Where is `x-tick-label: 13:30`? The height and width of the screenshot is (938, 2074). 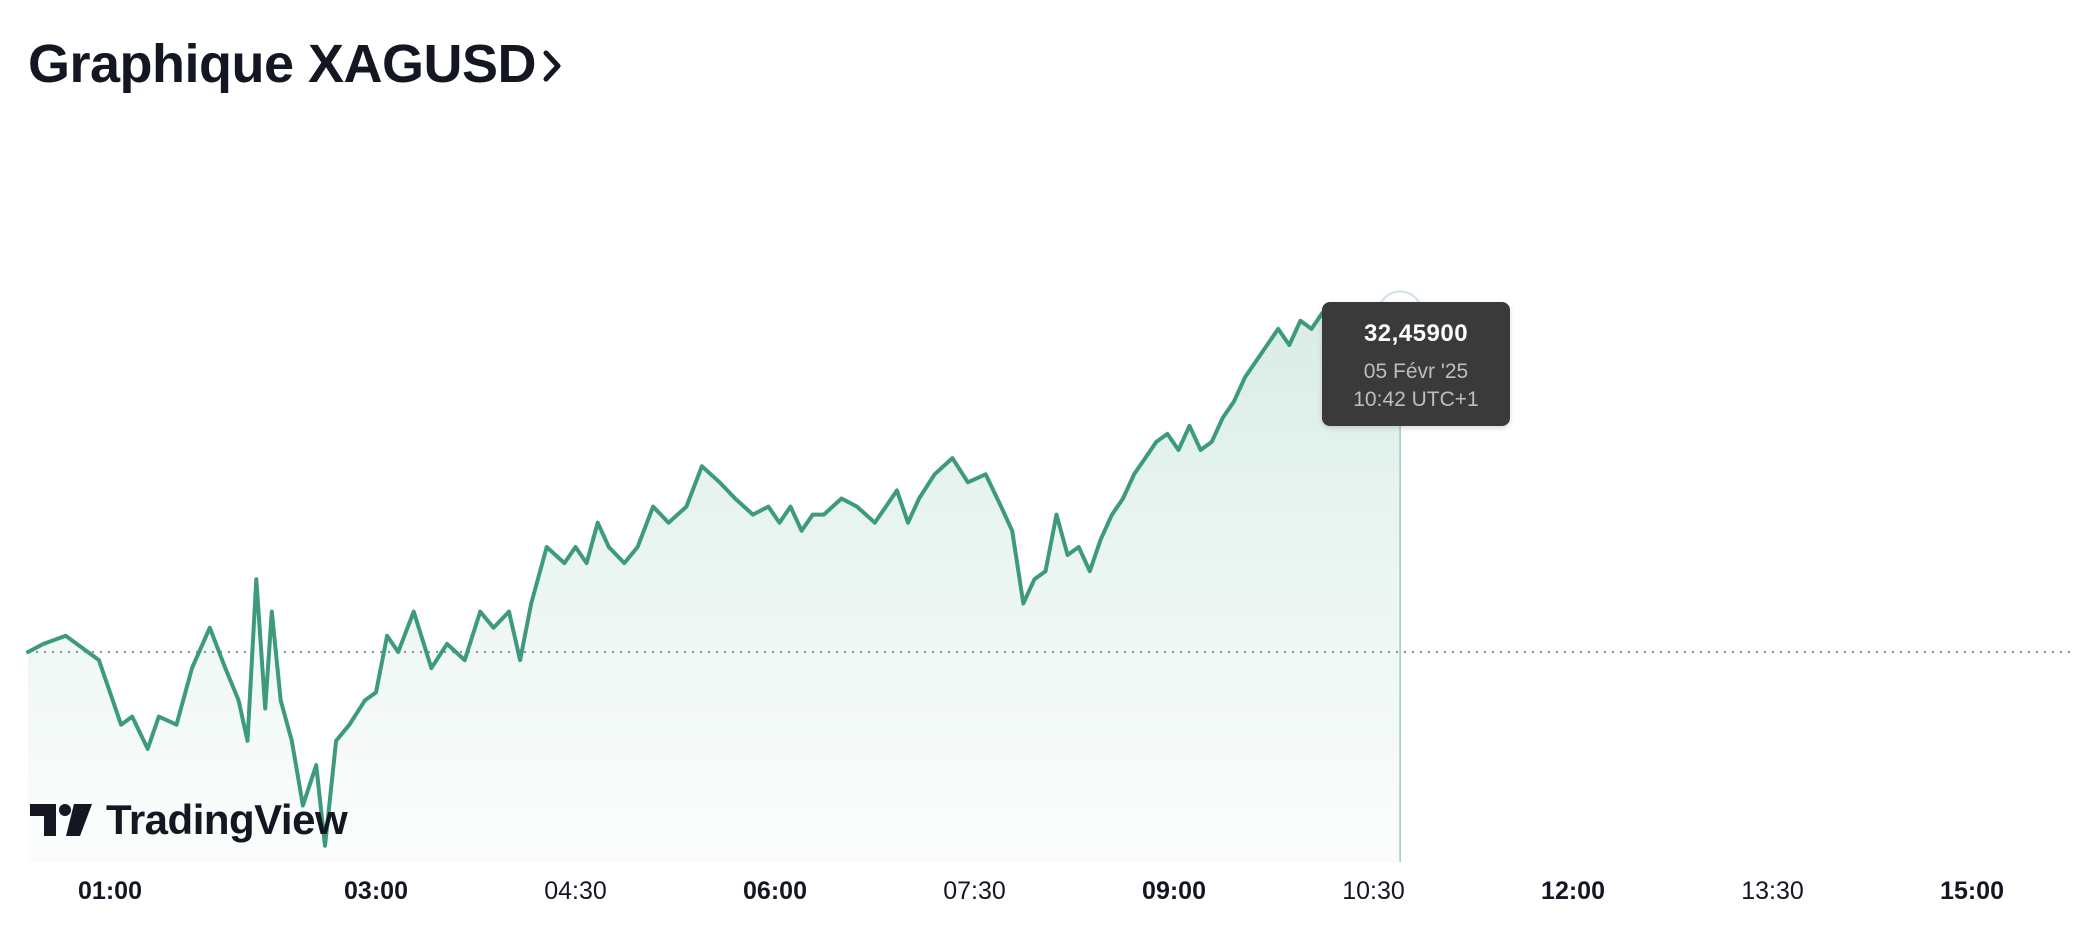
x-tick-label: 13:30 is located at coordinates (1772, 891).